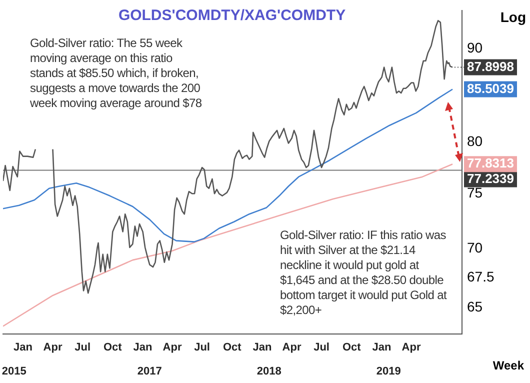 This screenshot has height=383, width=530. Describe the element at coordinates (14, 372) in the screenshot. I see `x2-tick-label: 2015` at that location.